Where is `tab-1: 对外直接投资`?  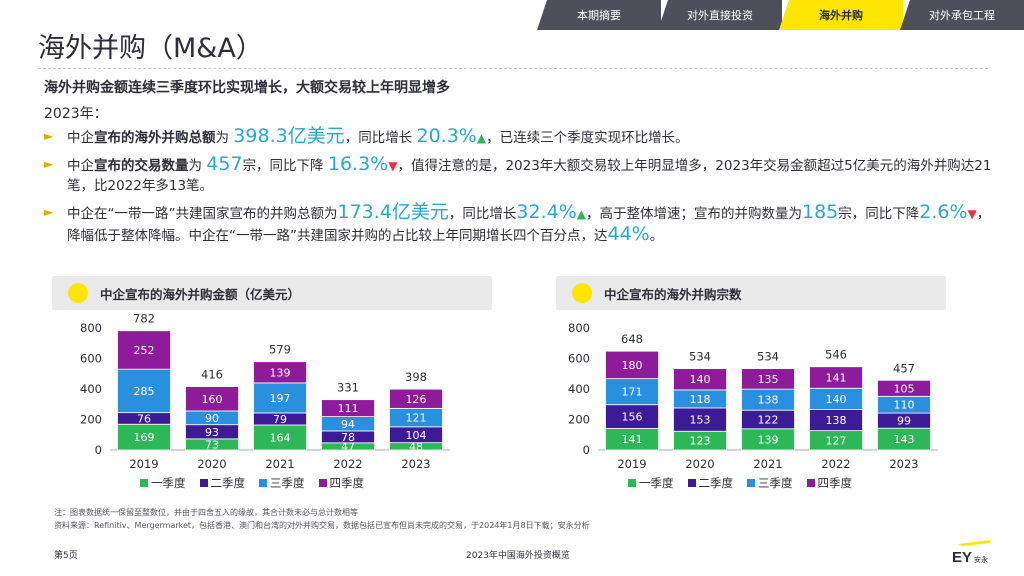
tab-1: 对外直接投资 is located at coordinates (720, 15).